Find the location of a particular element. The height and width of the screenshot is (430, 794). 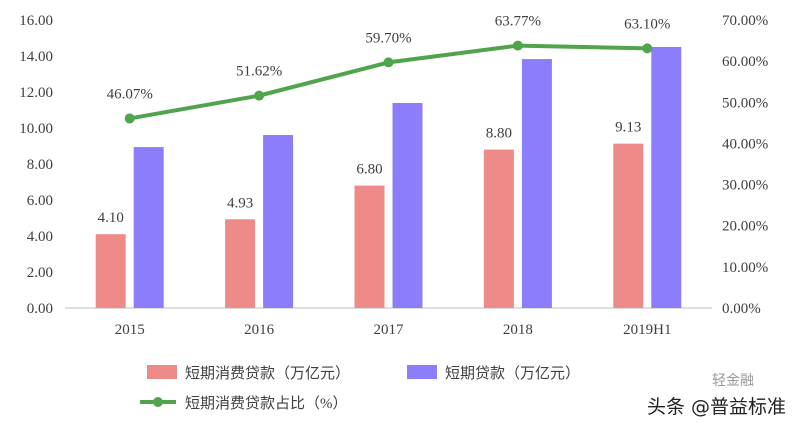

y2-tick-label: 60.00% is located at coordinates (745, 62).